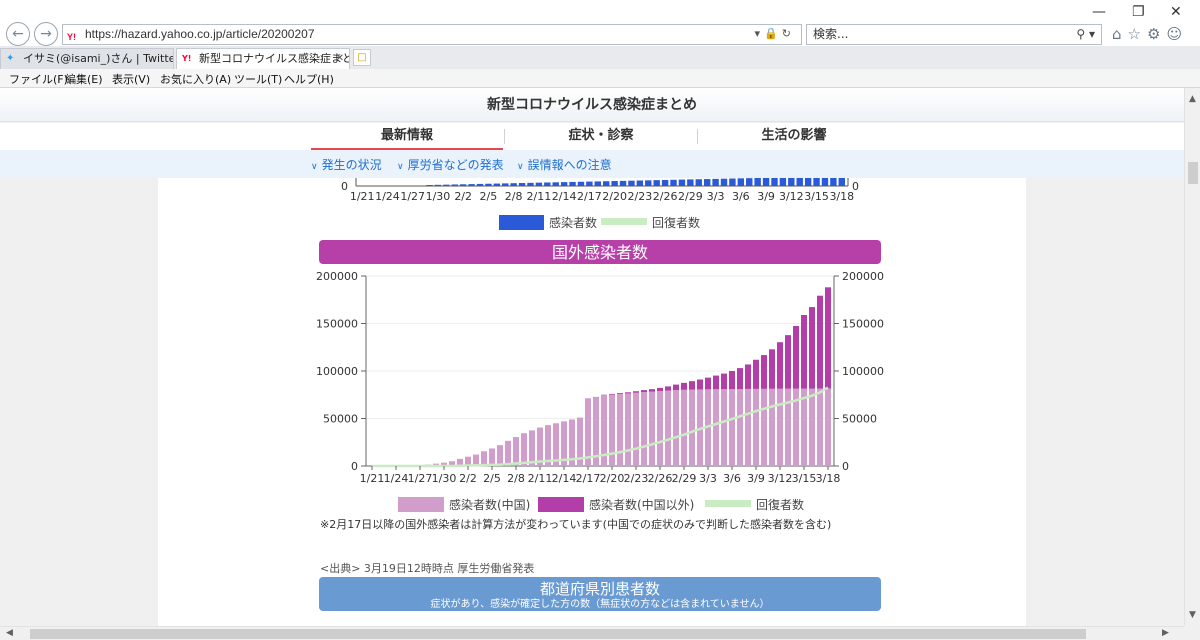  I want to click on close-icon: ✕, so click(1176, 12).